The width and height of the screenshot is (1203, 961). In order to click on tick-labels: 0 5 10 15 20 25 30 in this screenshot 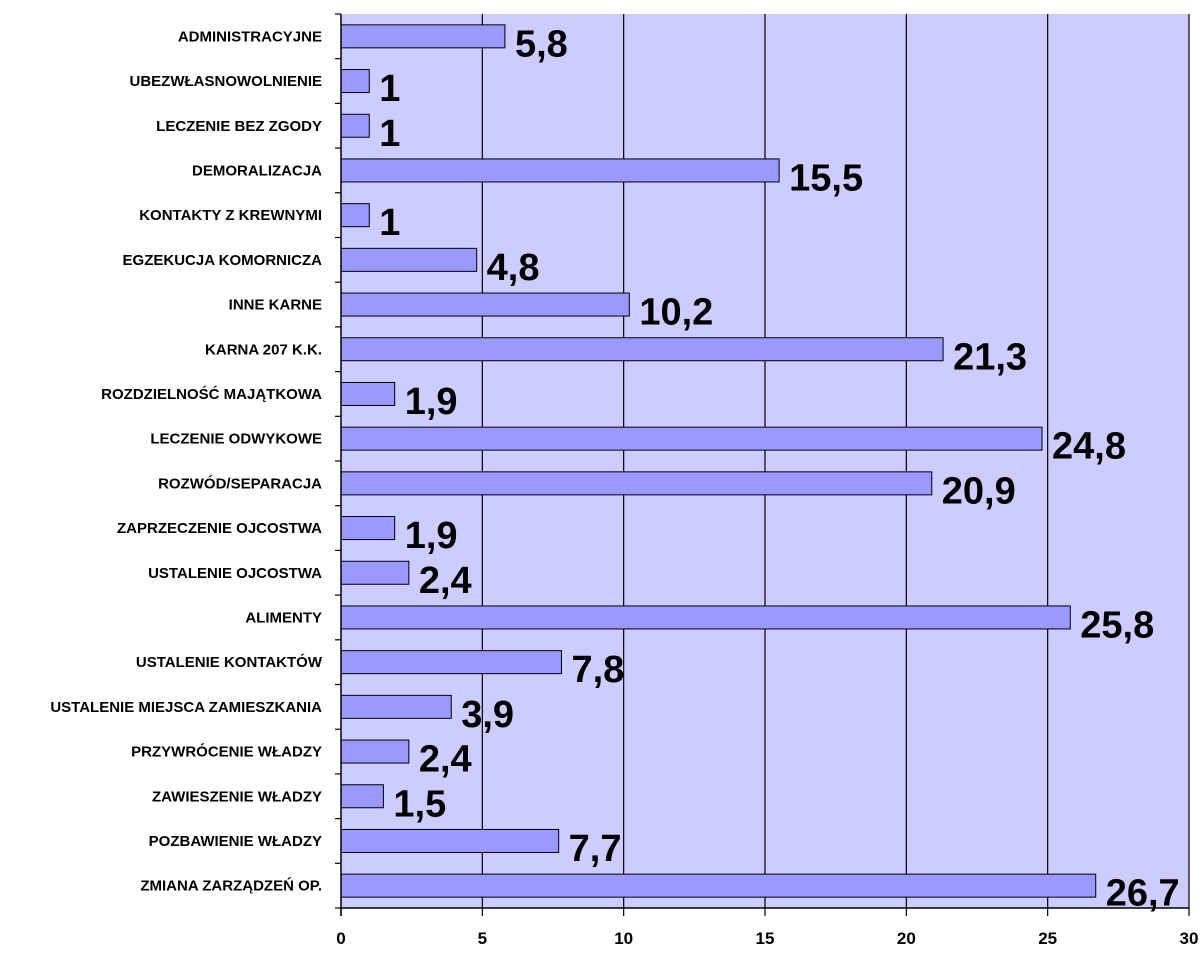, I will do `click(767, 938)`.